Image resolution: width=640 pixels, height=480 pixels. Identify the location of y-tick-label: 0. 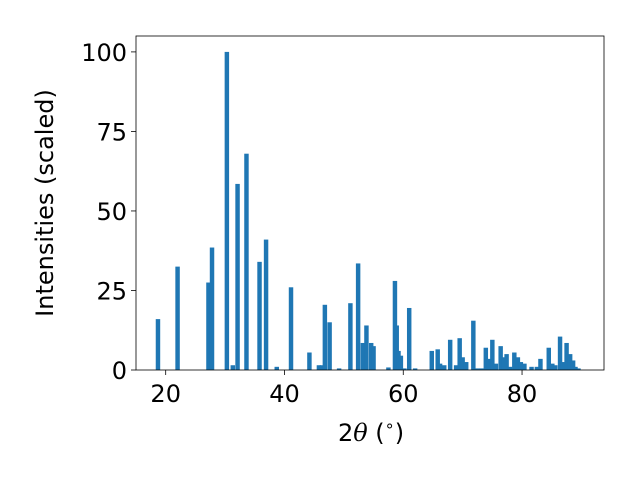
(119, 371).